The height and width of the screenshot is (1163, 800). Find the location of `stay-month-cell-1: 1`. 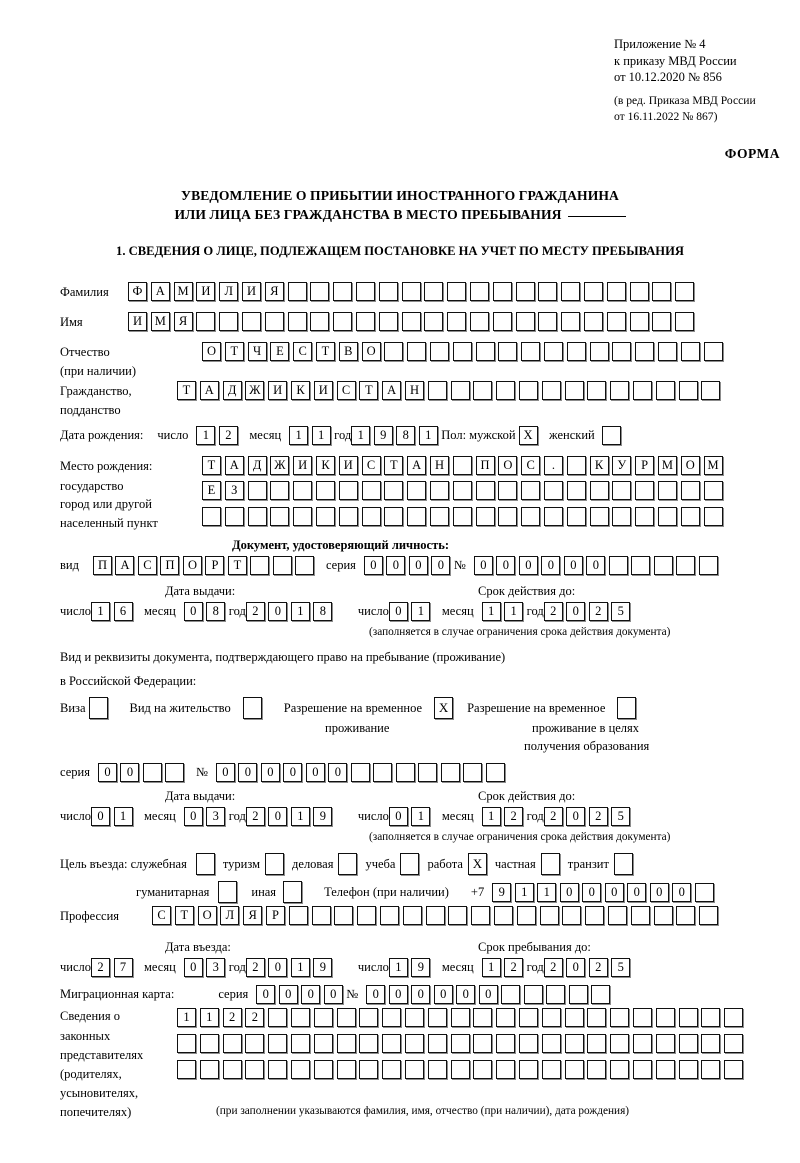

stay-month-cell-1: 1 is located at coordinates (491, 967).